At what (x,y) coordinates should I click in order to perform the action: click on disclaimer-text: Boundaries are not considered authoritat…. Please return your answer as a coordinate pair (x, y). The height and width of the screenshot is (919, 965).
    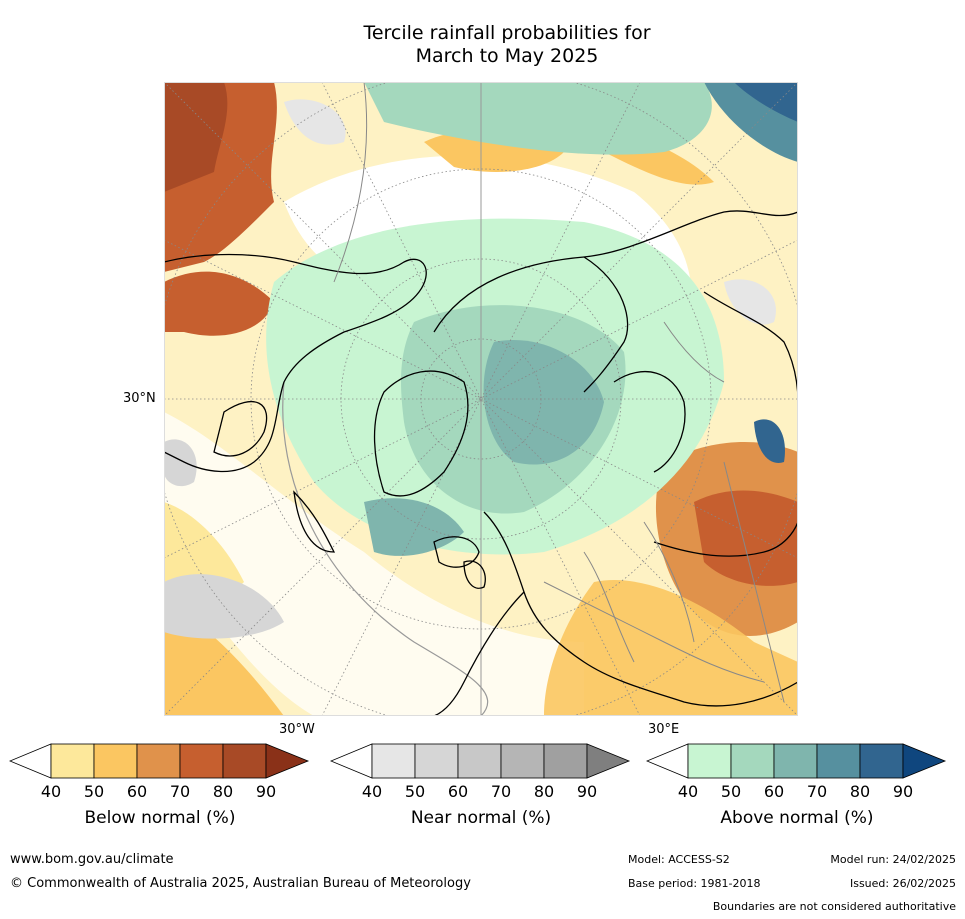
    Looking at the image, I should click on (834, 906).